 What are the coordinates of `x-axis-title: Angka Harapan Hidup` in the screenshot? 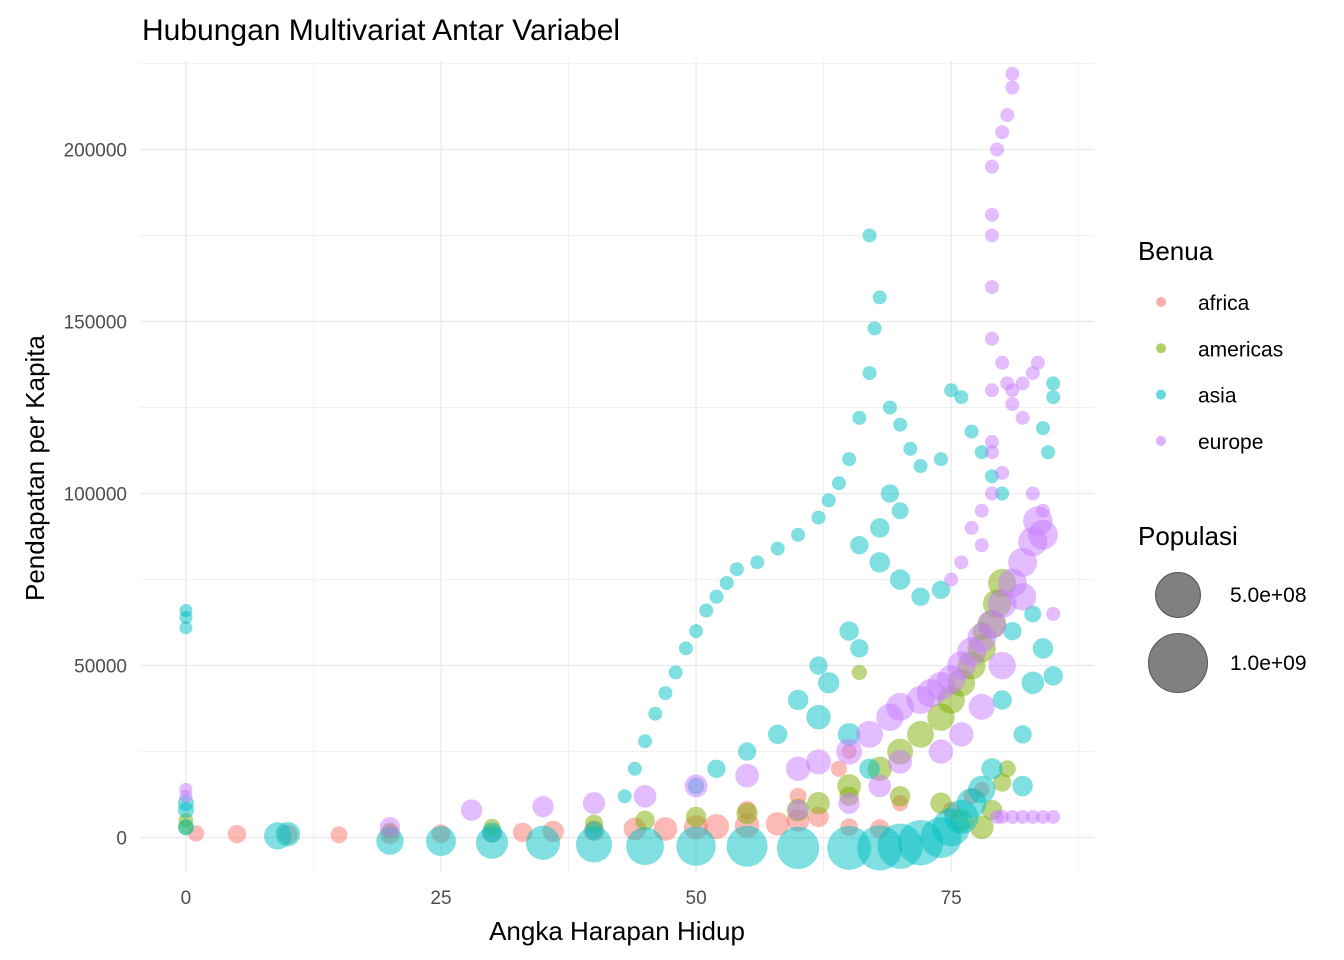 It's located at (617, 931).